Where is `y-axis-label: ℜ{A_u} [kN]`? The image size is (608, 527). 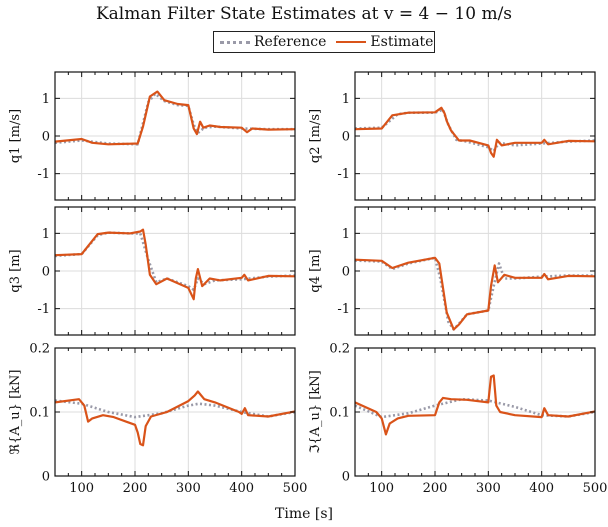
y-axis-label: ℜ{A_u} [kN] is located at coordinates (15, 412).